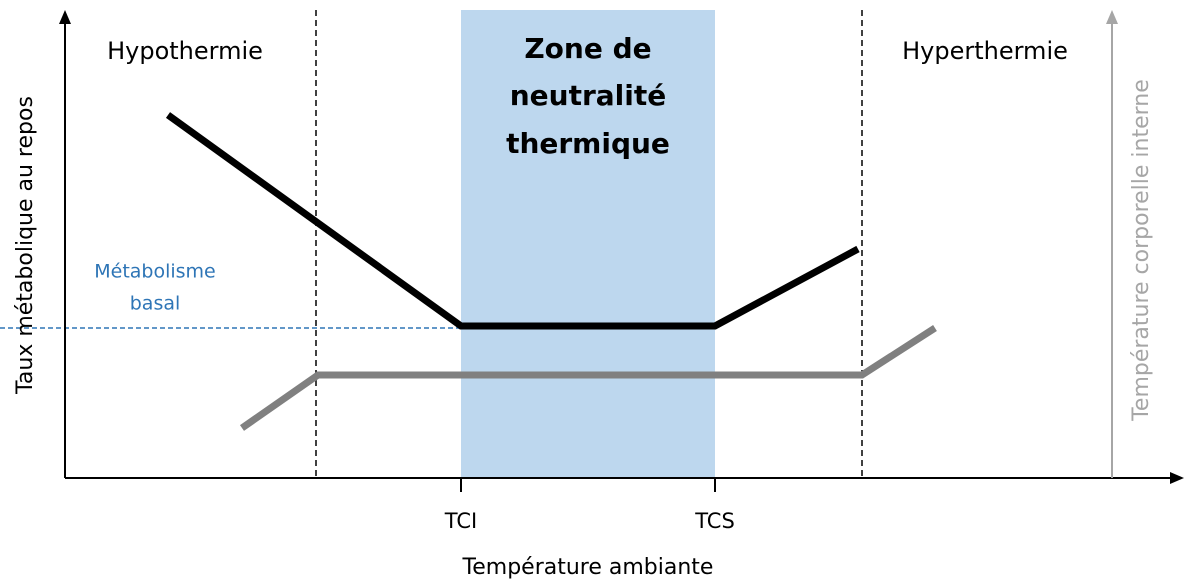 The image size is (1192, 585). I want to click on y-axis-arrow, so click(65, 17).